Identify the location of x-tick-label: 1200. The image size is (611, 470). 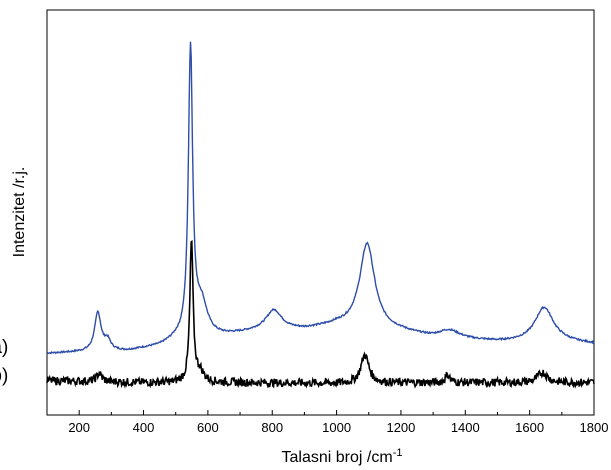
(400, 427).